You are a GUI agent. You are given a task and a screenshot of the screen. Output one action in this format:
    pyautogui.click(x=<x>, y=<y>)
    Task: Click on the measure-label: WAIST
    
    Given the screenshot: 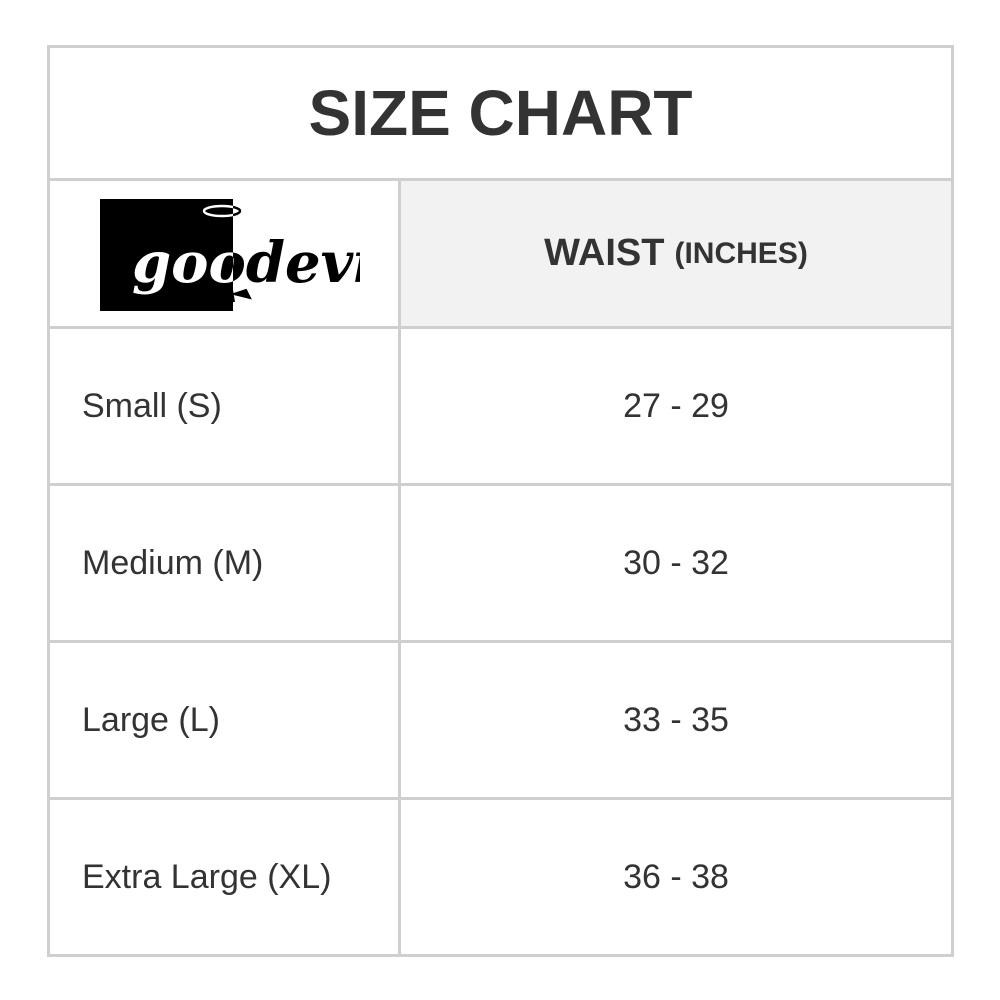 What is the action you would take?
    pyautogui.click(x=604, y=253)
    